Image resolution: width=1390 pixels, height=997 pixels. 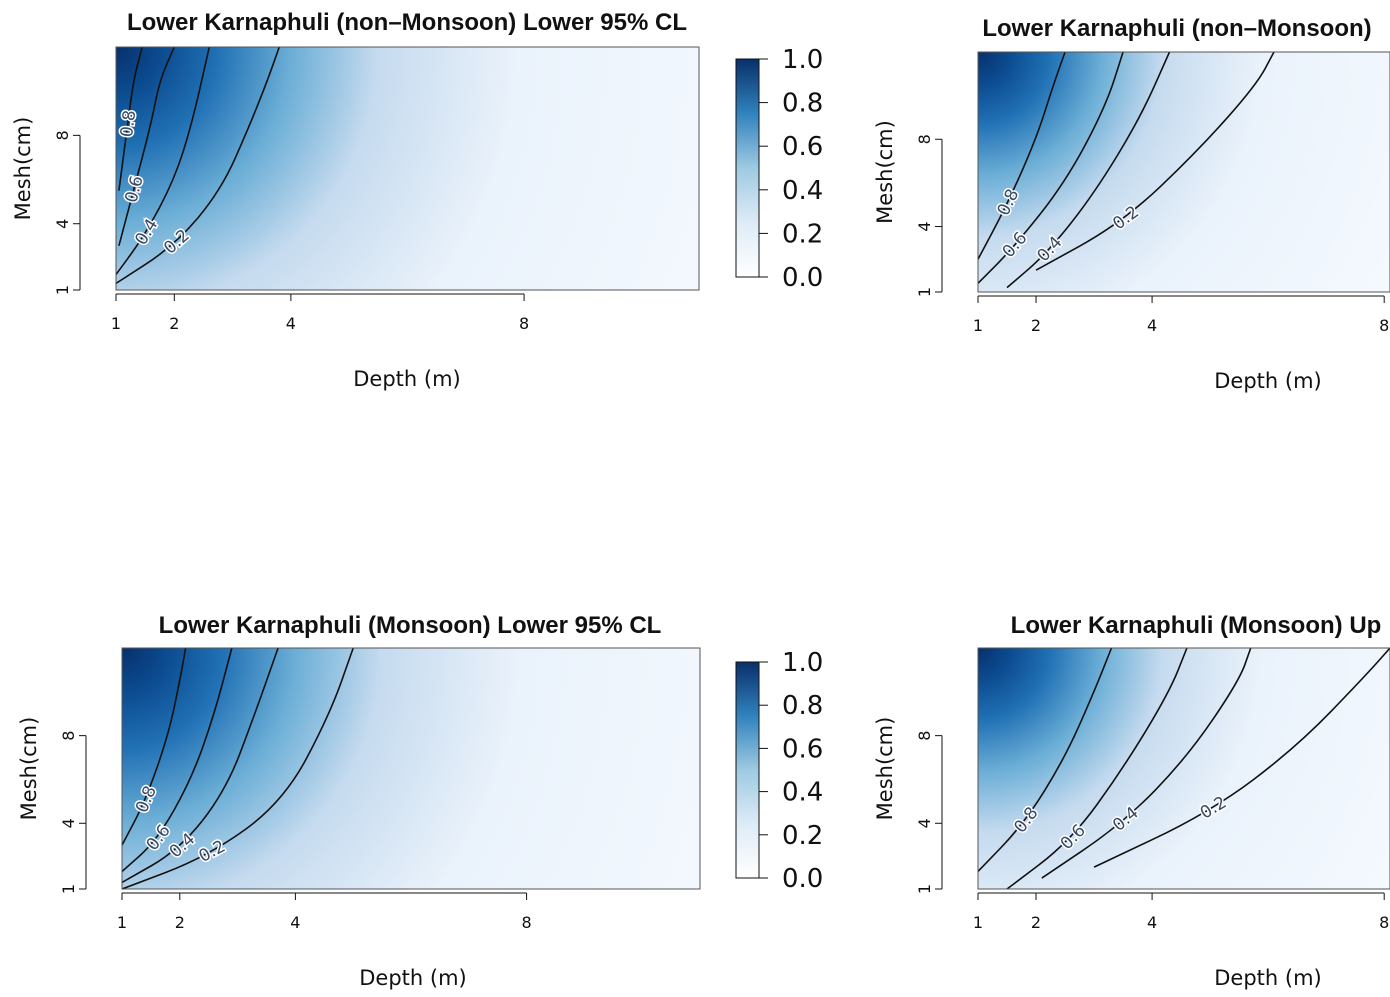 What do you see at coordinates (410, 625) in the screenshot?
I see `chart-title: Lower Karnaphuli (Monsoon) Lower 95% CL` at bounding box center [410, 625].